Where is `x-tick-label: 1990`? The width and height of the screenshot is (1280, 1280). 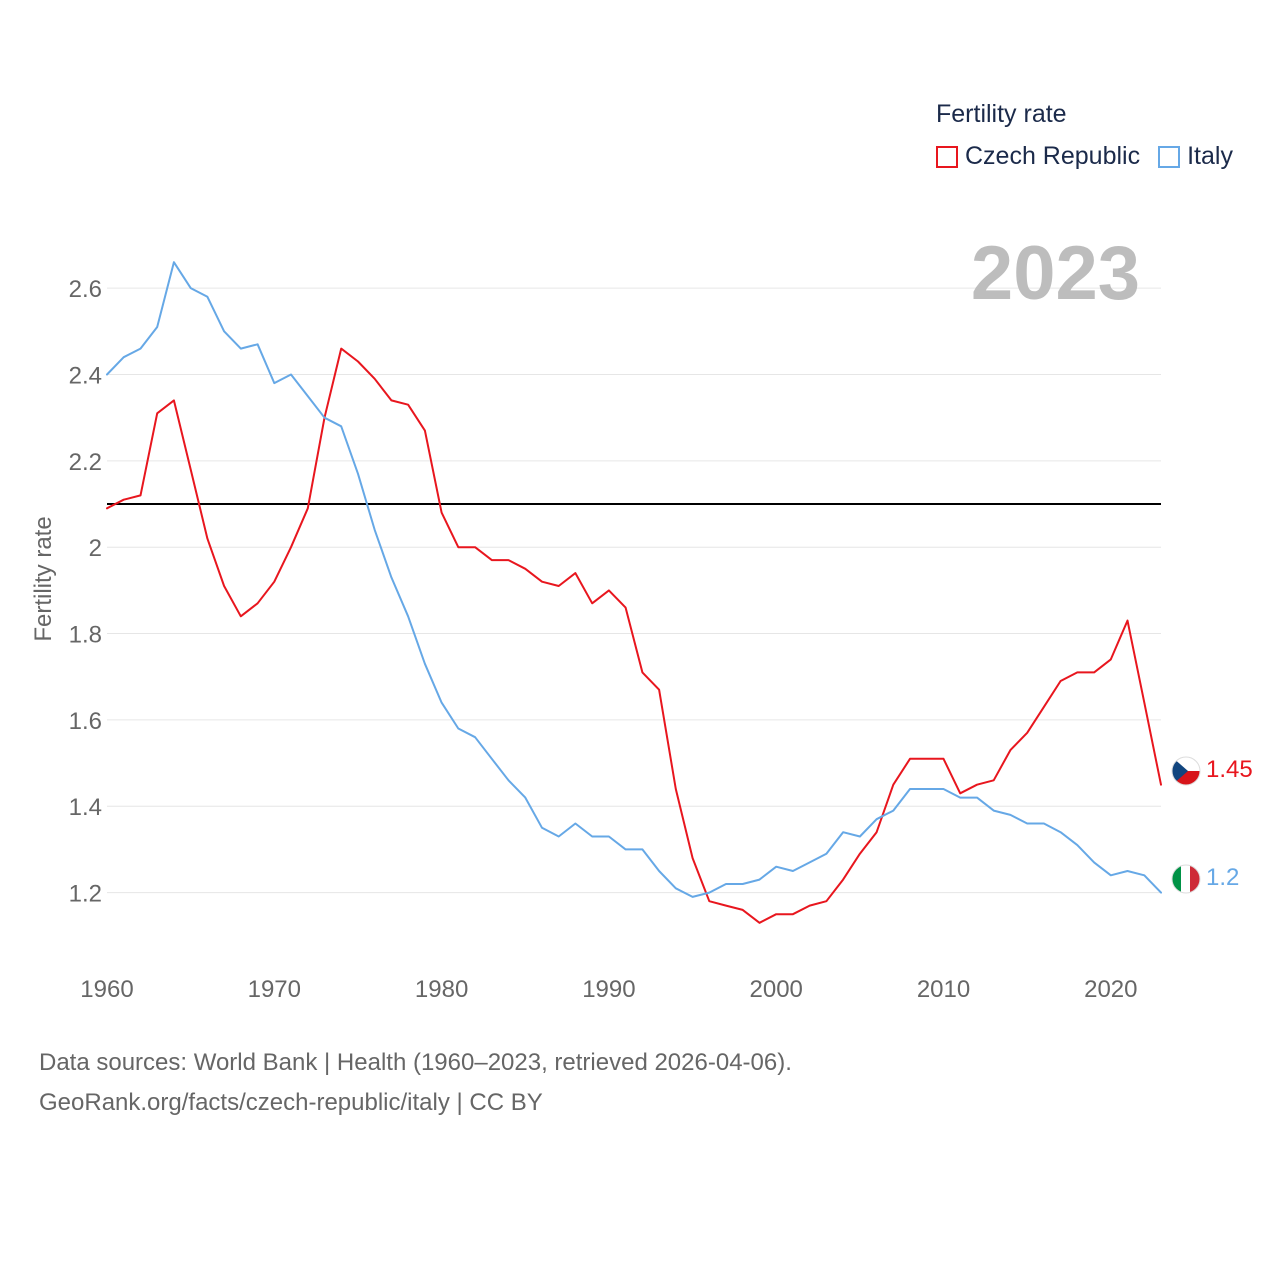
x-tick-label: 1990 is located at coordinates (608, 989).